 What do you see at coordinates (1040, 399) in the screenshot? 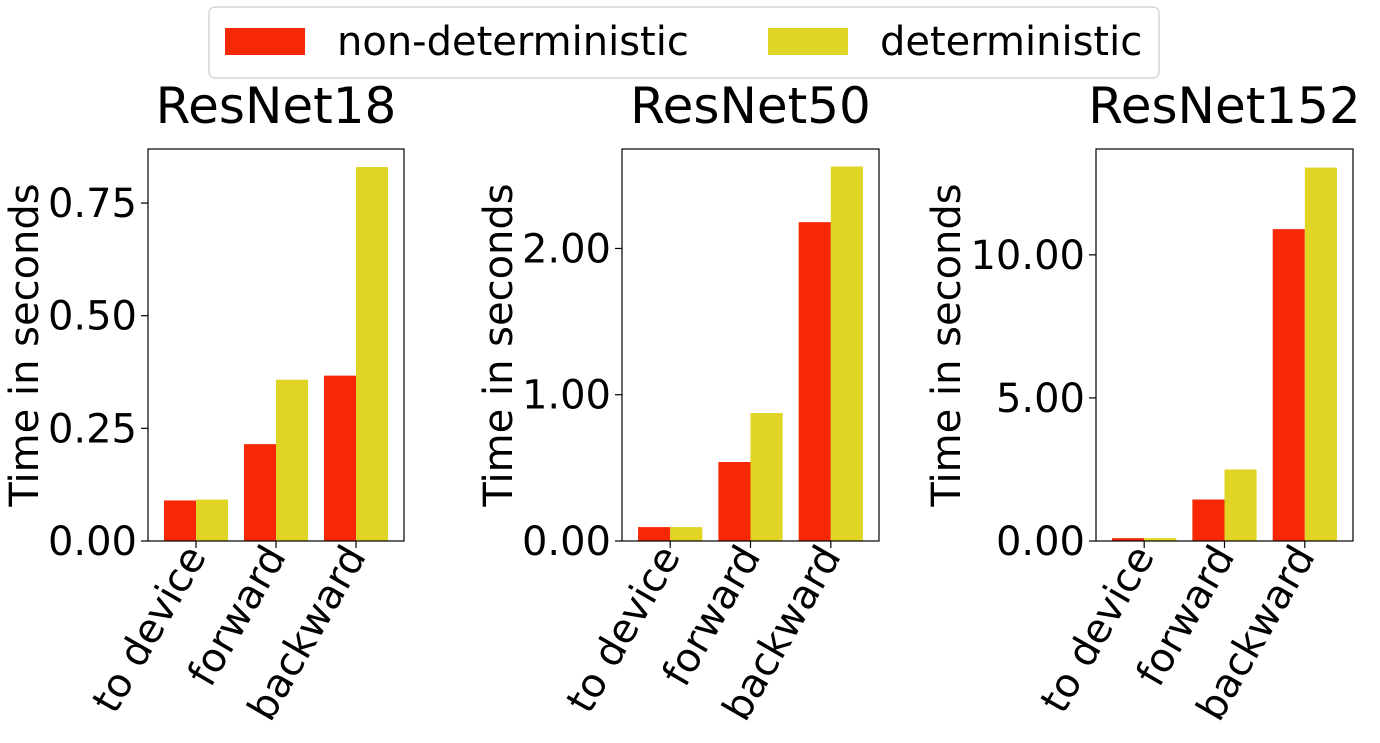
I see `y-tick-label: 5.00` at bounding box center [1040, 399].